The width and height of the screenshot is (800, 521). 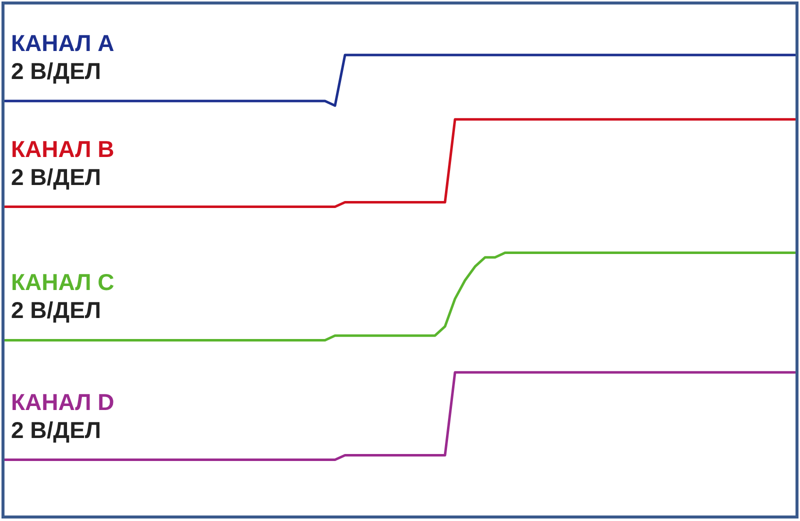 I want to click on series-label: КАНАЛ B, so click(x=62, y=149).